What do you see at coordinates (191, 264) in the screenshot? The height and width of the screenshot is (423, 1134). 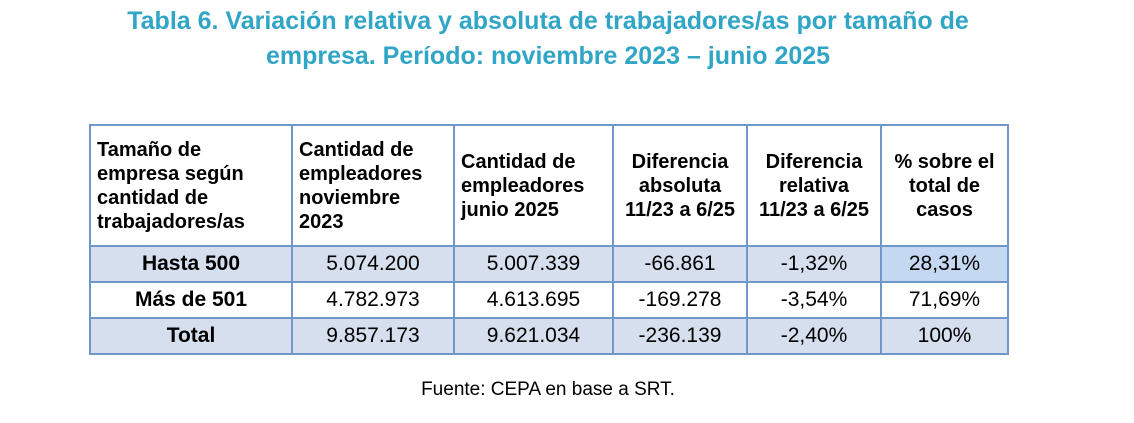 I see `row-label: Hasta 500` at bounding box center [191, 264].